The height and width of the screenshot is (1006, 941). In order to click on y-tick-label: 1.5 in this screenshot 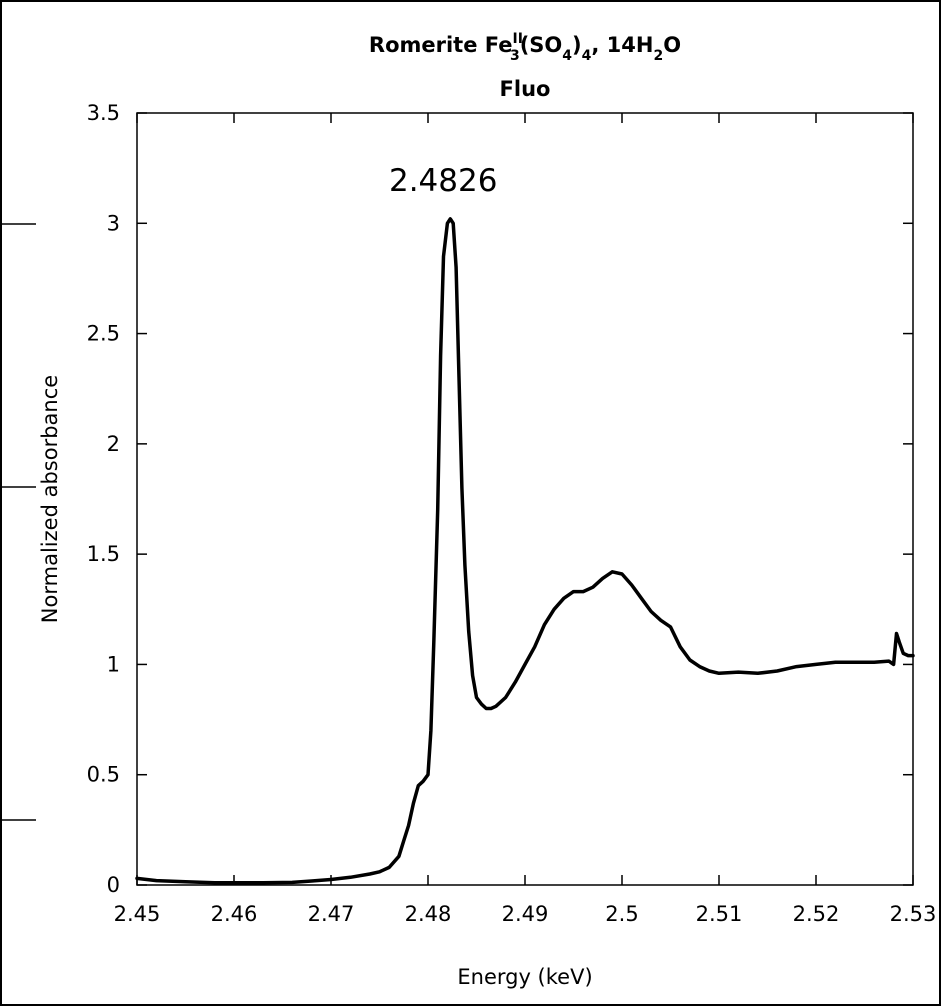, I will do `click(103, 554)`.